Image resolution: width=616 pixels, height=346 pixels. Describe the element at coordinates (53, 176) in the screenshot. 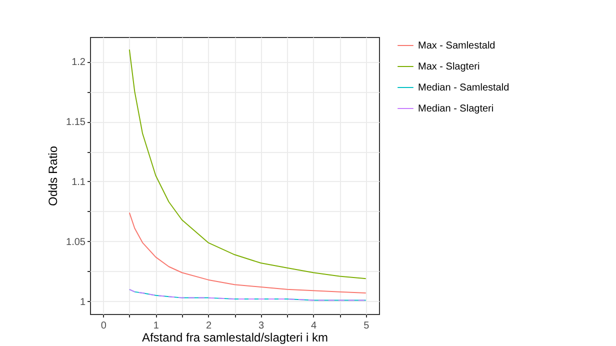

I see `y-axis-title: Odds Ratio` at that location.